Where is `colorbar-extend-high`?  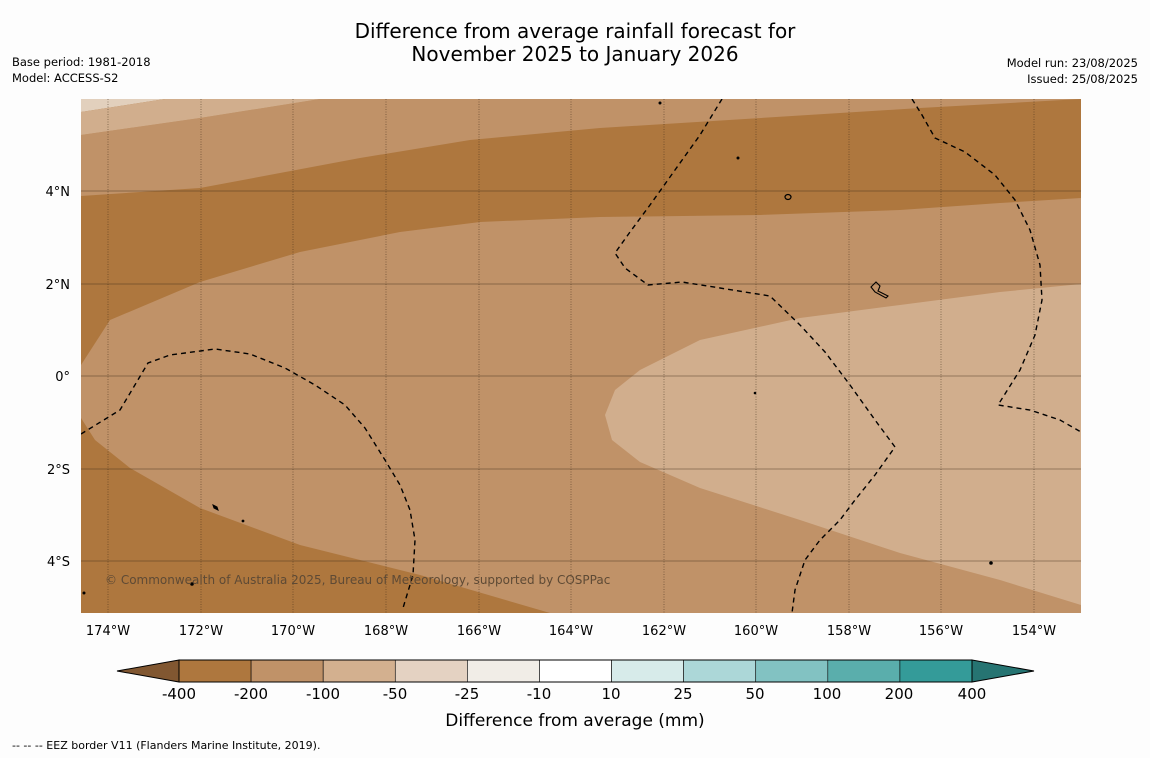 colorbar-extend-high is located at coordinates (1003, 671).